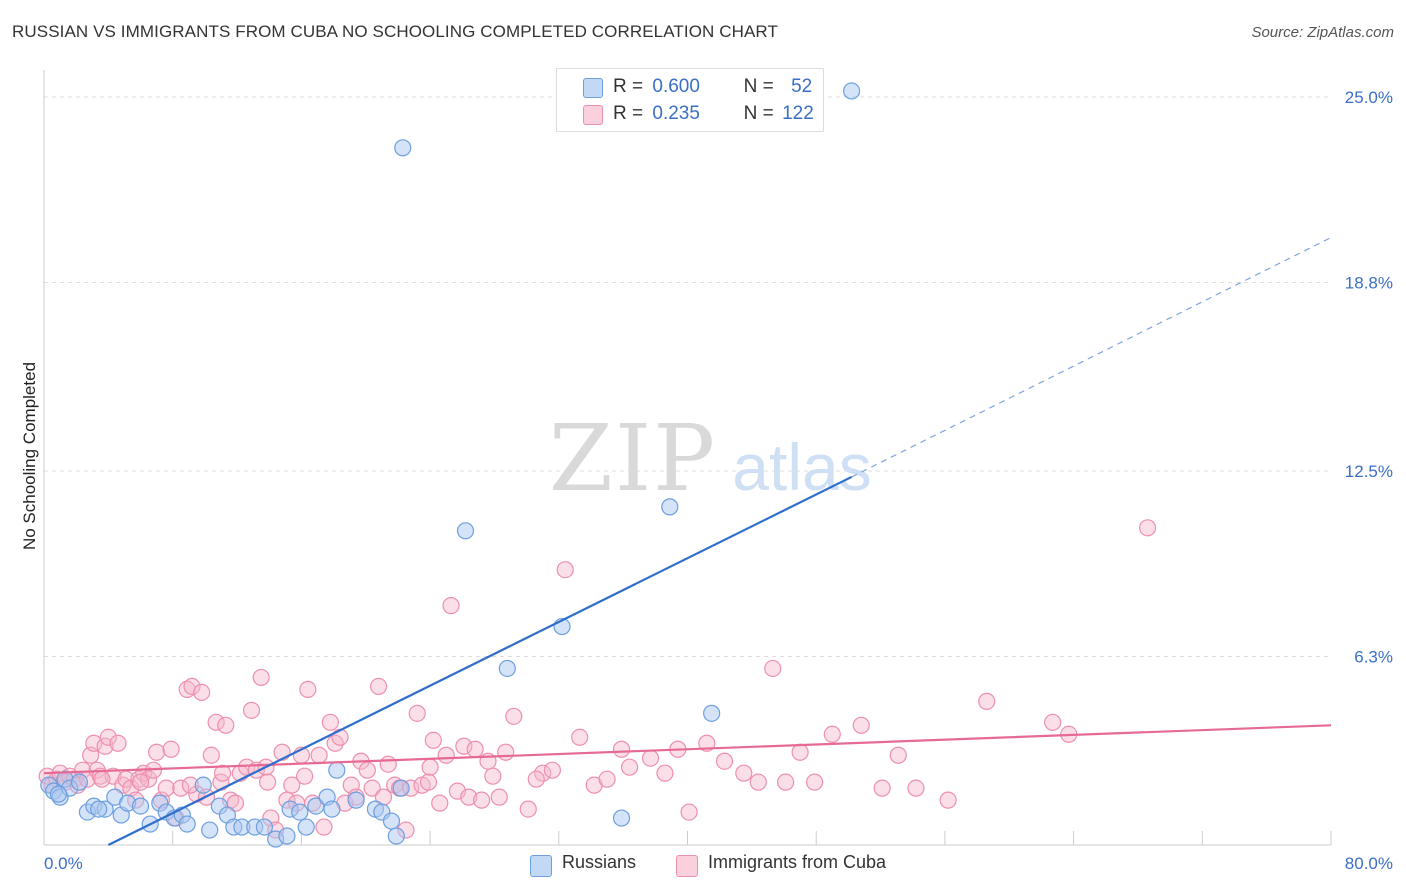 This screenshot has height=892, width=1406. I want to click on bottom-legend-label: Immigrants from Cuba, so click(797, 862).